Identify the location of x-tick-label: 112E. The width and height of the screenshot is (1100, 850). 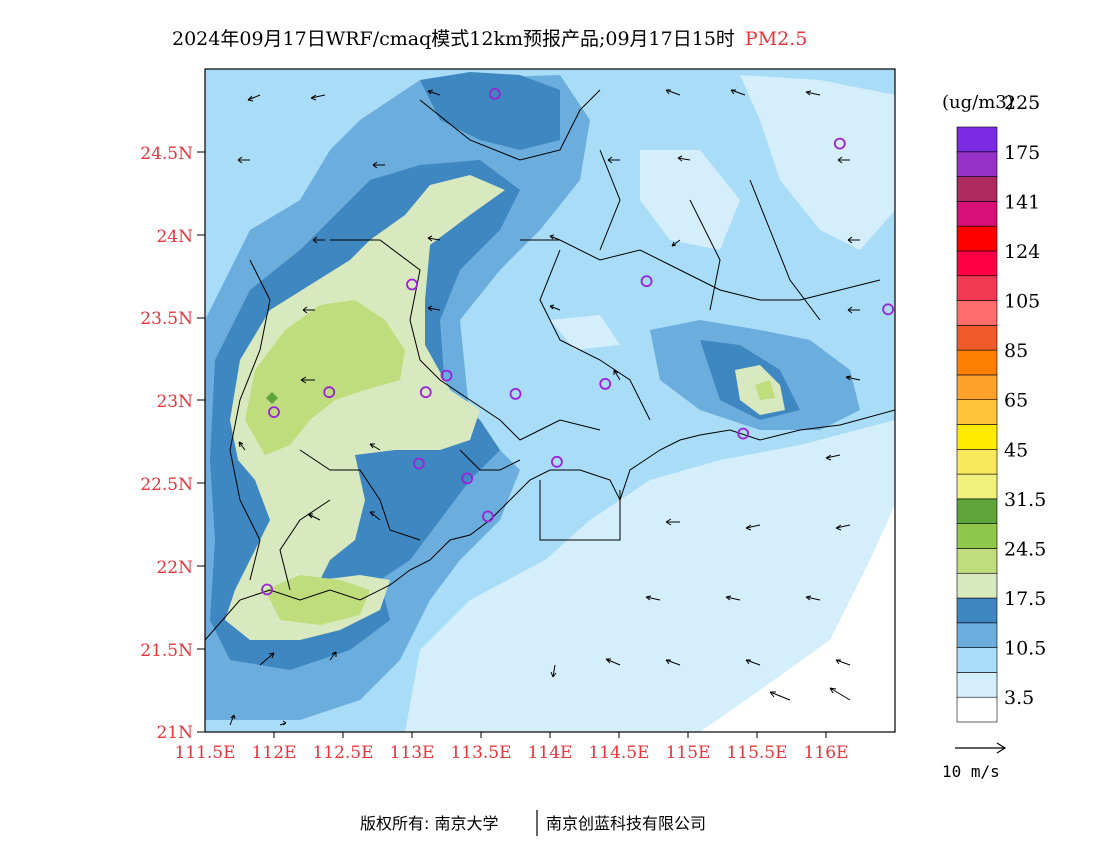
(274, 753).